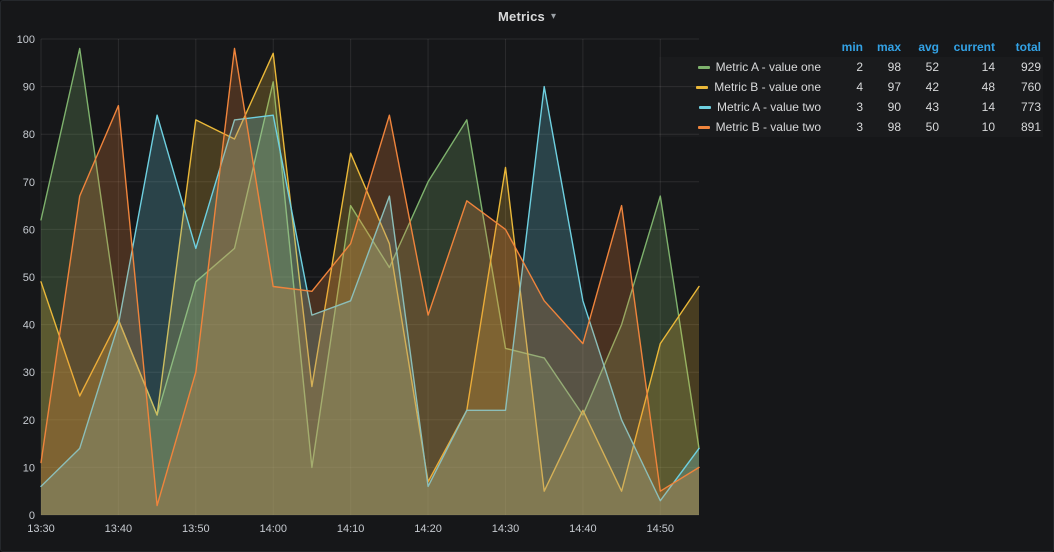  I want to click on y-axis-tick-label: 100, so click(26, 40).